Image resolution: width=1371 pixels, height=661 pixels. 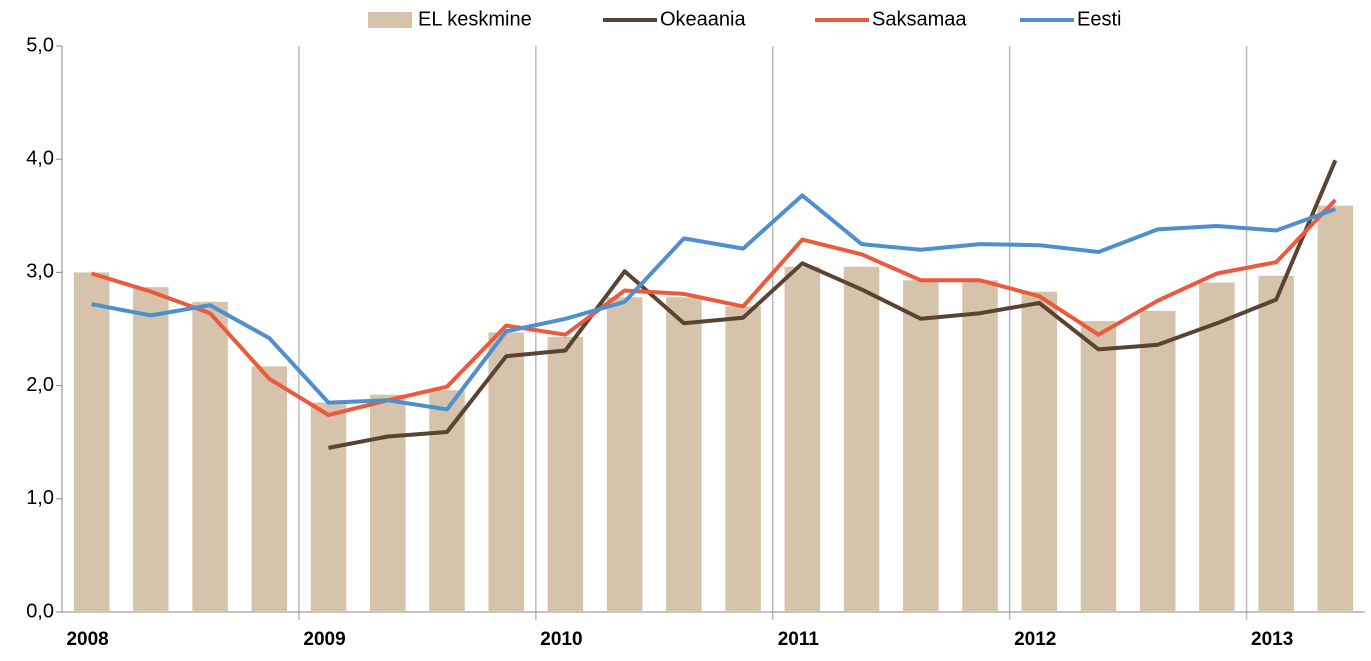 What do you see at coordinates (40, 385) in the screenshot?
I see `y-tick-label: 2,0` at bounding box center [40, 385].